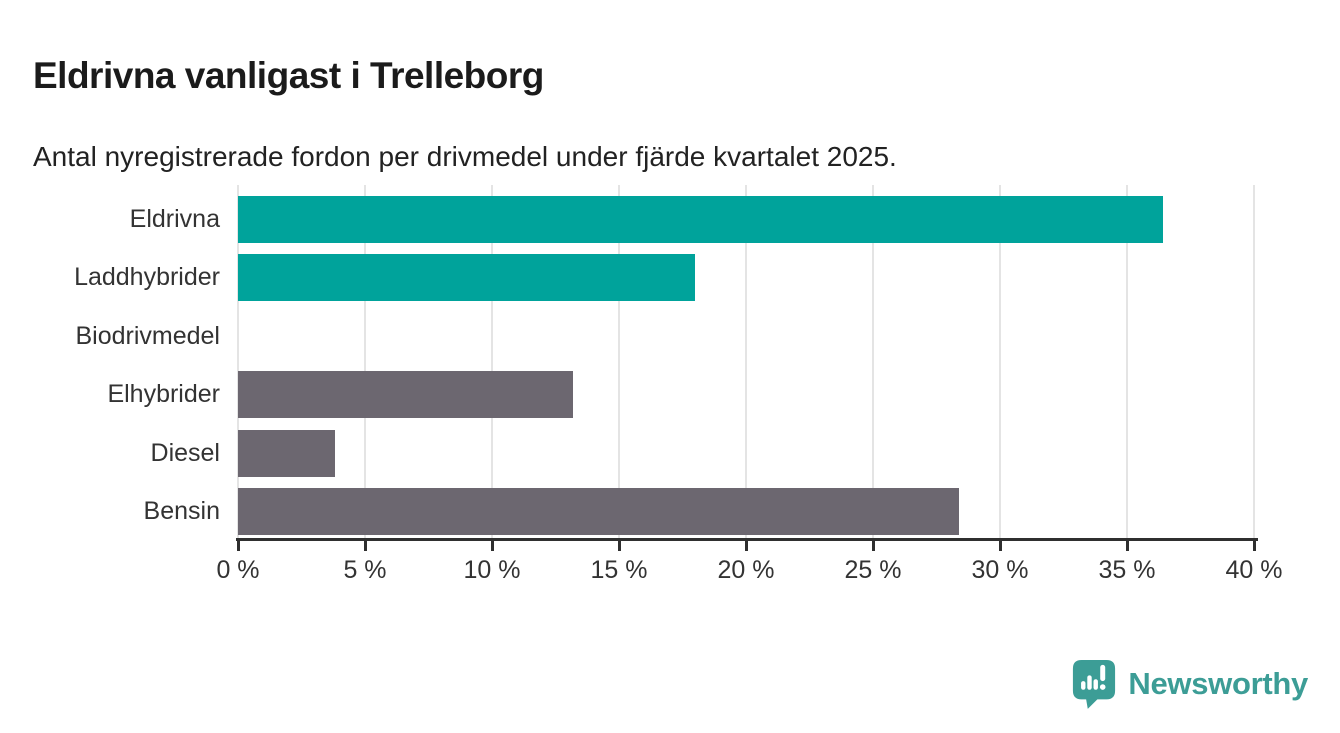  What do you see at coordinates (286, 453) in the screenshot?
I see `bar-diesel` at bounding box center [286, 453].